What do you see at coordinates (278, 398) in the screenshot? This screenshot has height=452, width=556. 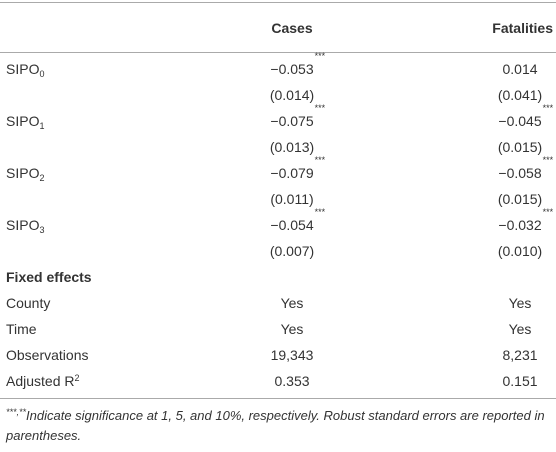 I see `bottom-rule` at bounding box center [278, 398].